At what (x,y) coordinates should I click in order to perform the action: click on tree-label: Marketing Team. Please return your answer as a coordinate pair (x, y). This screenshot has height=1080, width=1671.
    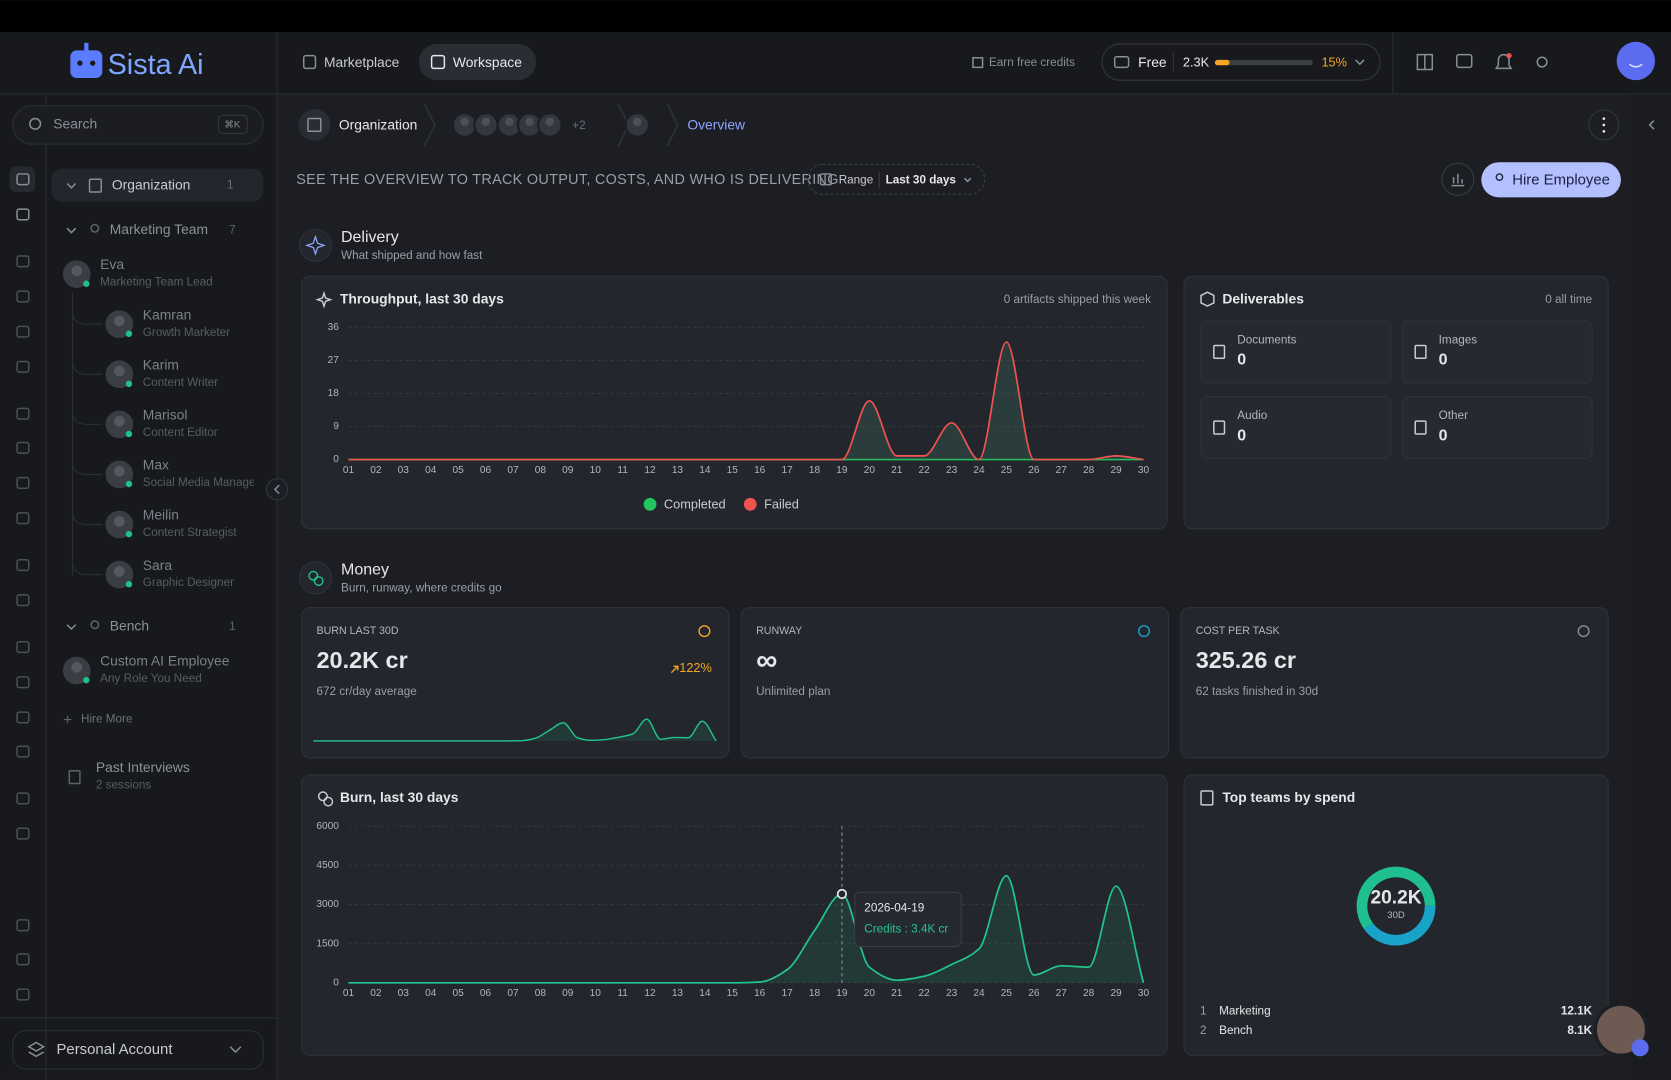
    Looking at the image, I should click on (159, 229).